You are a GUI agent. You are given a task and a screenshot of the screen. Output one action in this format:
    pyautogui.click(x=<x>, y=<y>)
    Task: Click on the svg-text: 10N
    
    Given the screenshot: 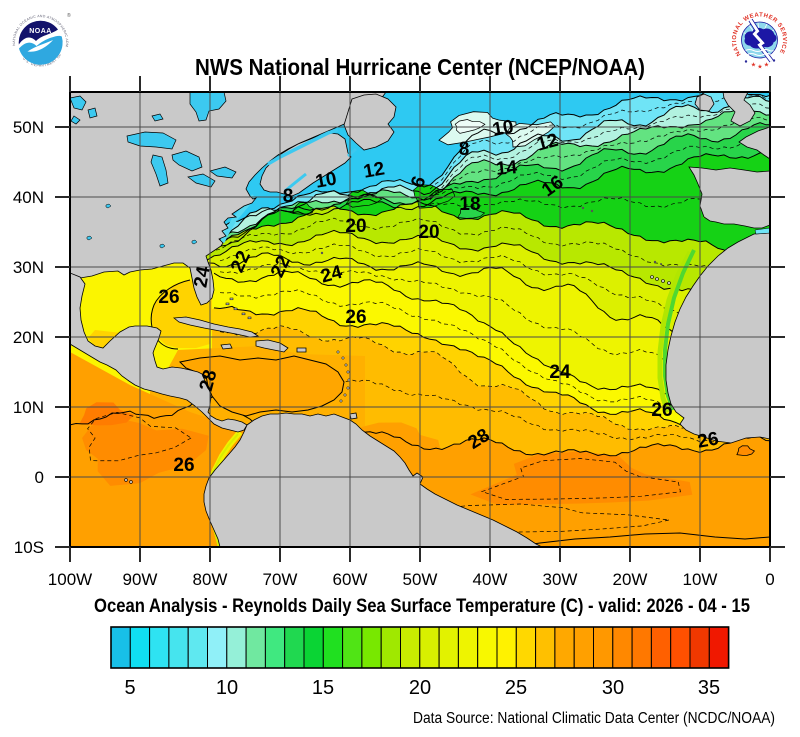 What is the action you would take?
    pyautogui.click(x=28, y=407)
    